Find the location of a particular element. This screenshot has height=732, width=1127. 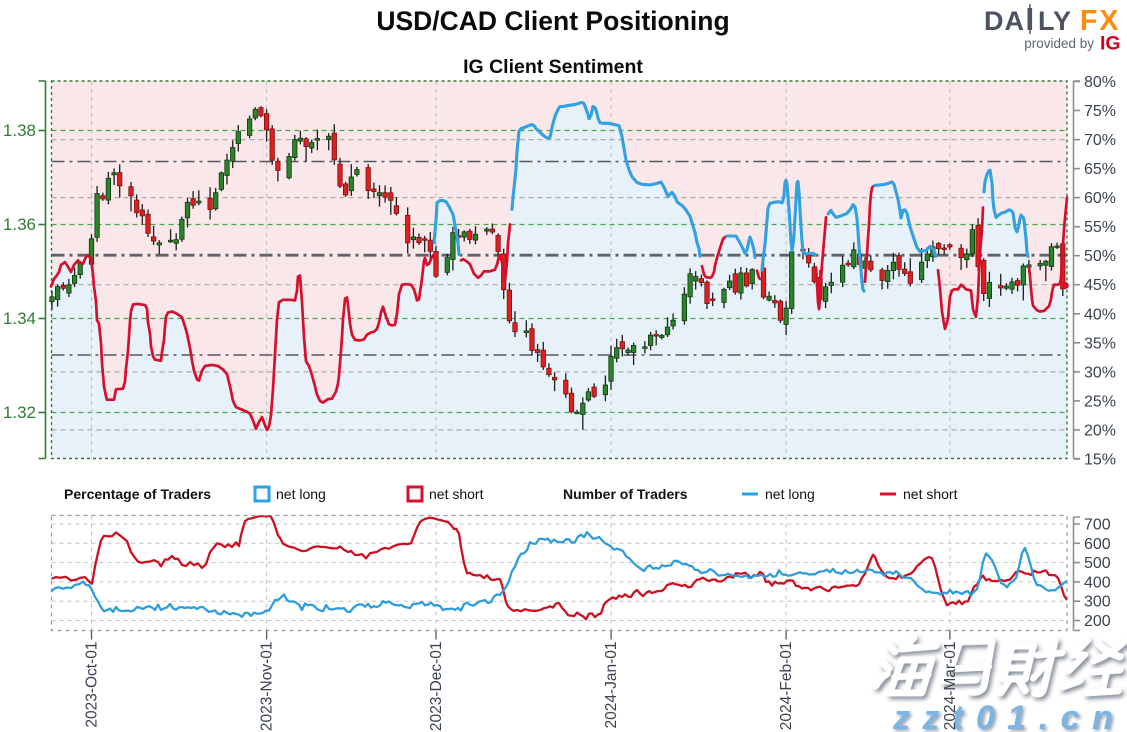

svg-text: 35% is located at coordinates (1100, 343).